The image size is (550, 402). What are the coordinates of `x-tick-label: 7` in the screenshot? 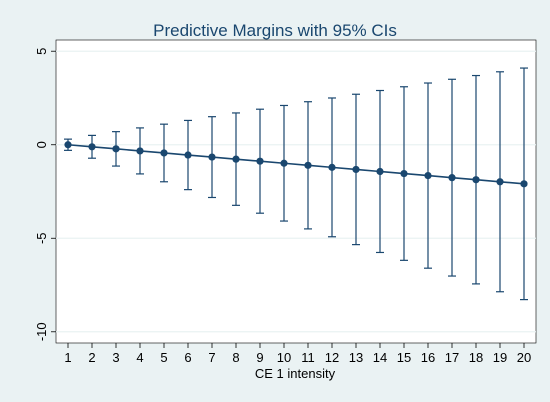 It's located at (211, 357).